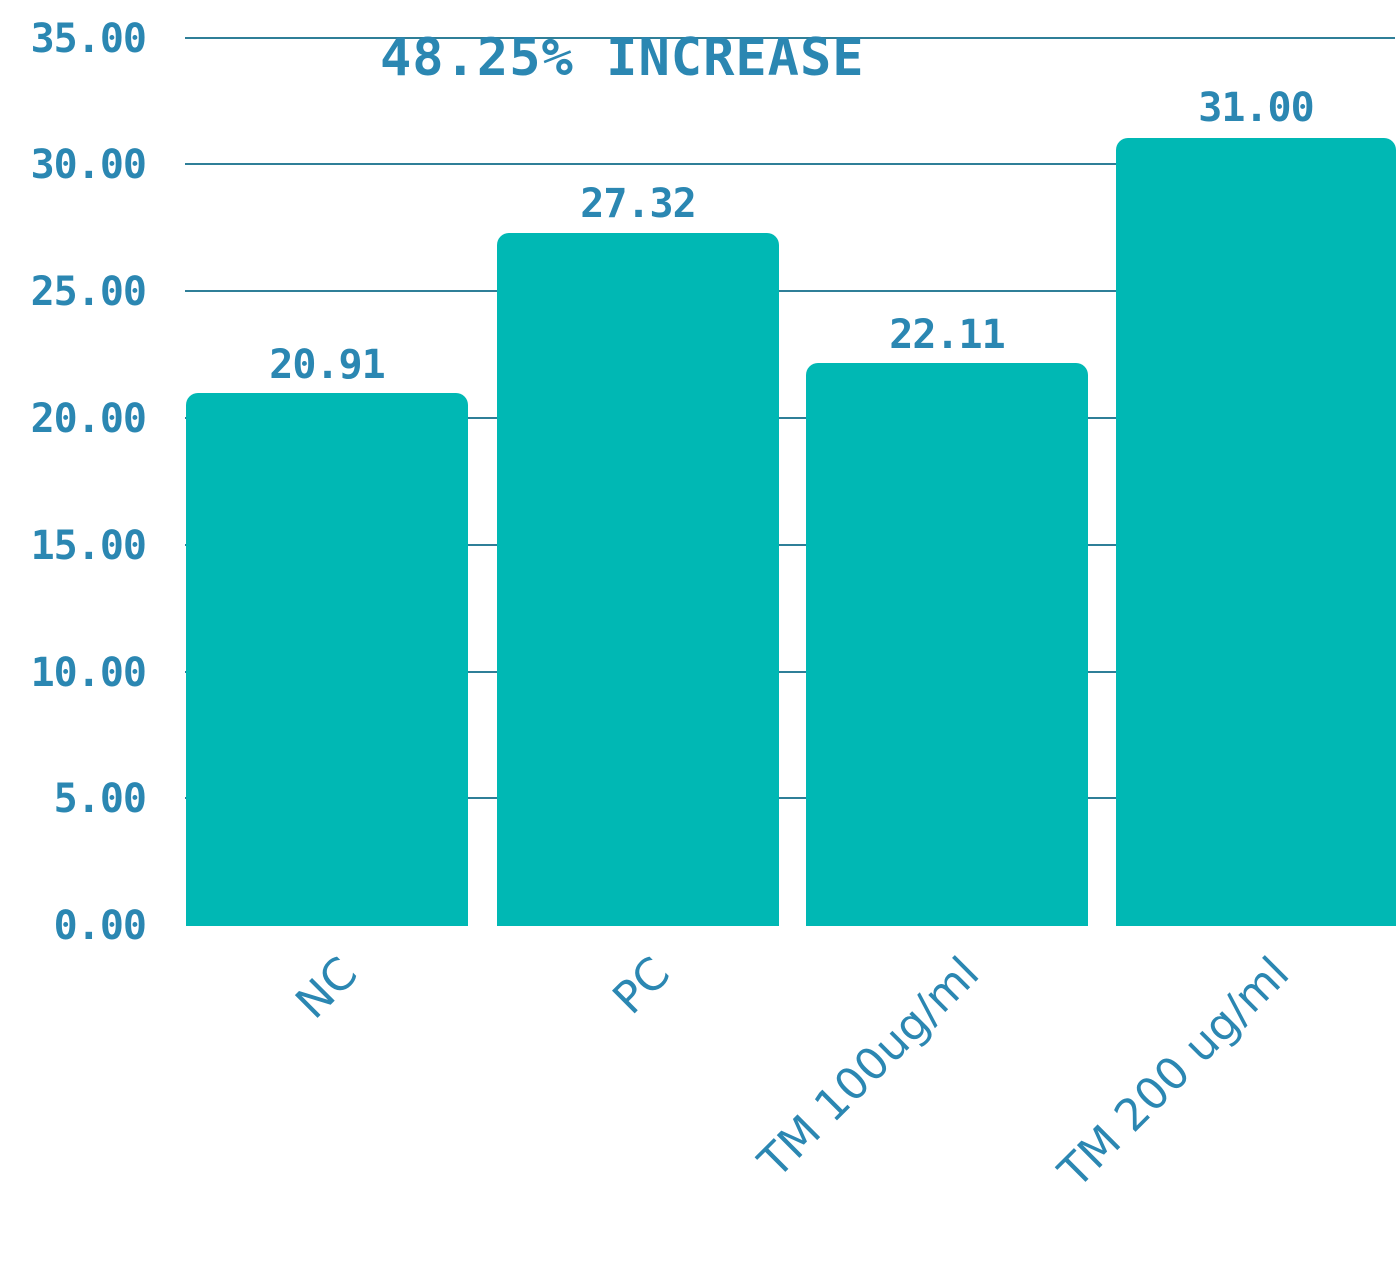 This screenshot has height=1266, width=1400. What do you see at coordinates (88, 165) in the screenshot?
I see `y-tick-label: 30.00` at bounding box center [88, 165].